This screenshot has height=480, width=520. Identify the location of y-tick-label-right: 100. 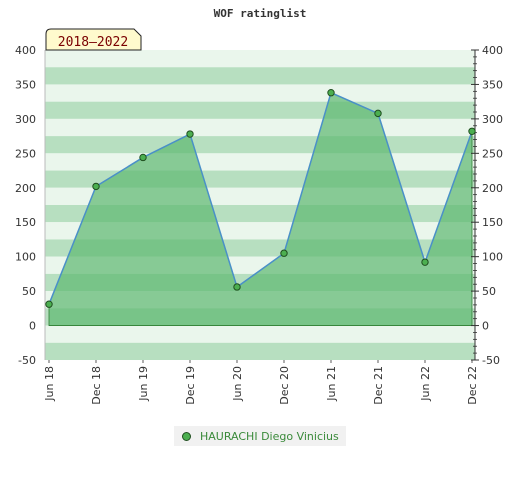
(492, 257).